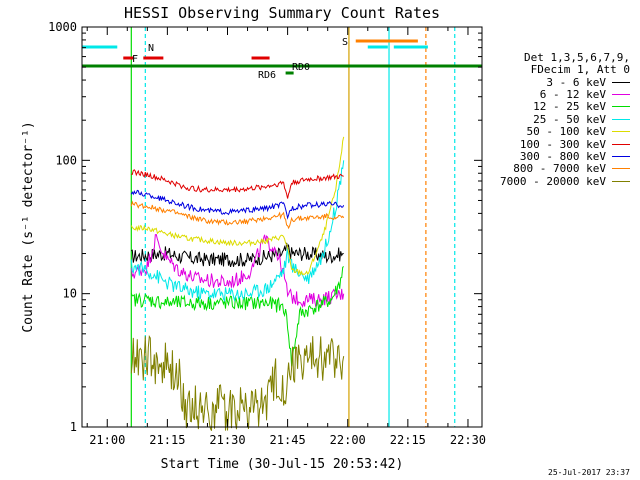  What do you see at coordinates (348, 440) in the screenshot?
I see `x-tick-label-4: 22:00` at bounding box center [348, 440].